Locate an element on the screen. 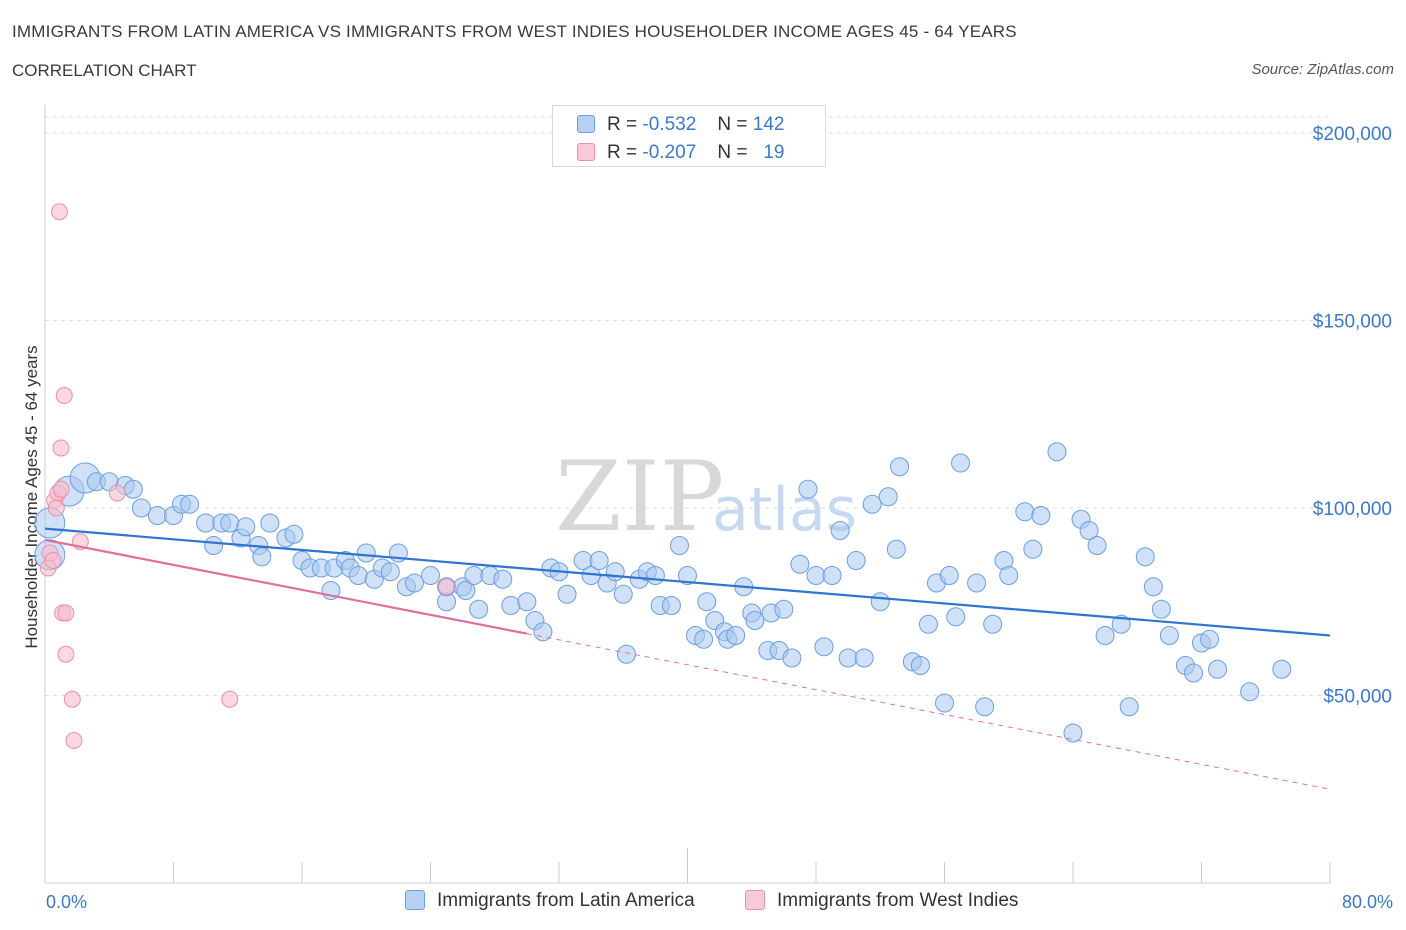 This screenshot has height=930, width=1406. stats-legend: R = -0.532 N = 142 R = -0.207 N = 19 is located at coordinates (689, 136).